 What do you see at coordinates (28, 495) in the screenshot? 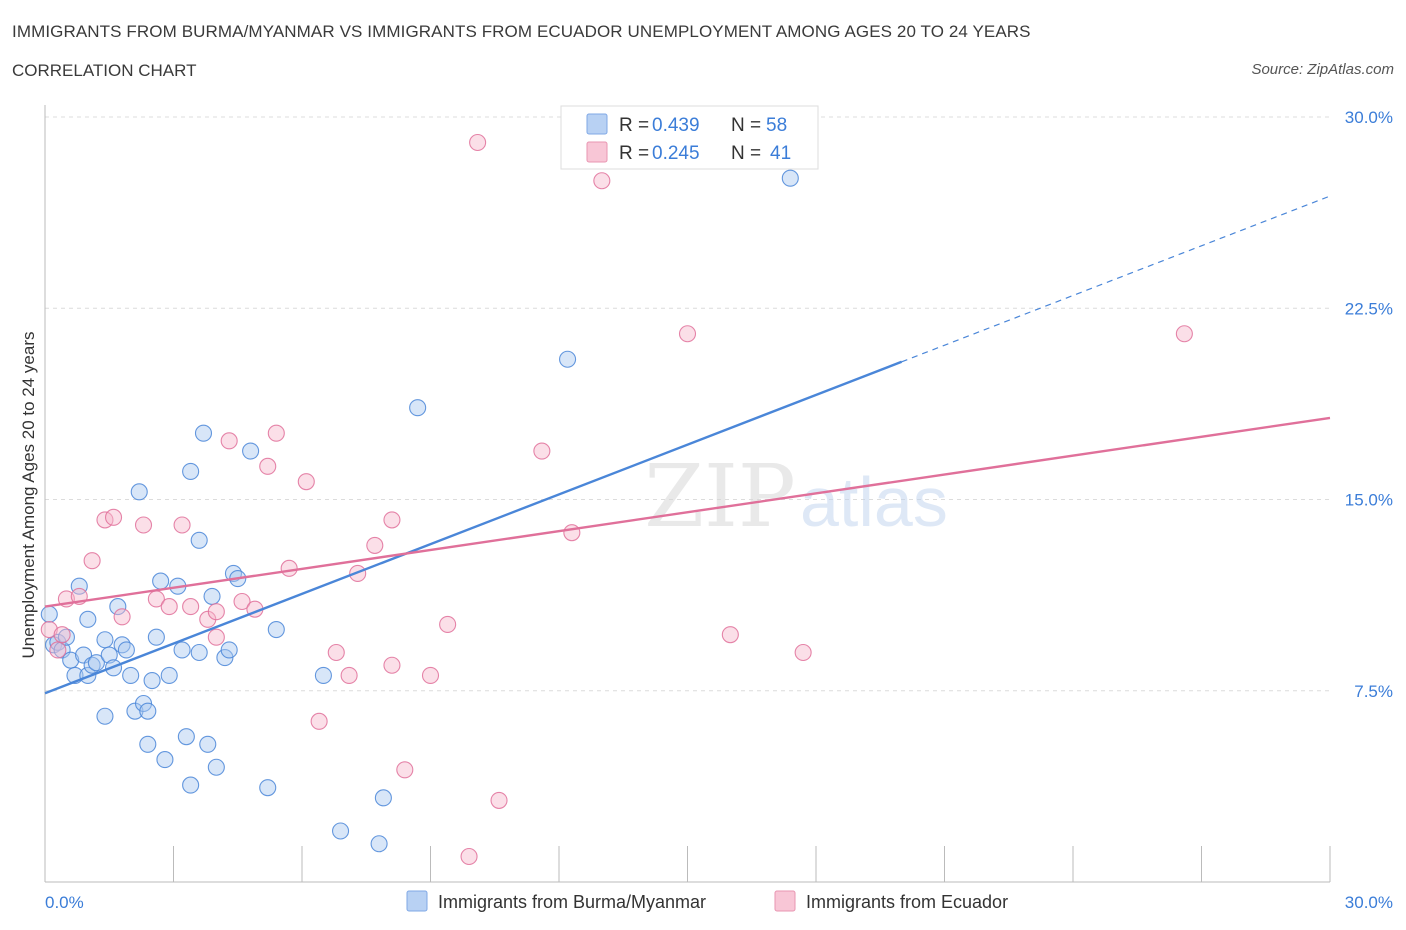
I see `y-axis-label: Unemployment Among Ages 20 to 24 years` at bounding box center [28, 495].